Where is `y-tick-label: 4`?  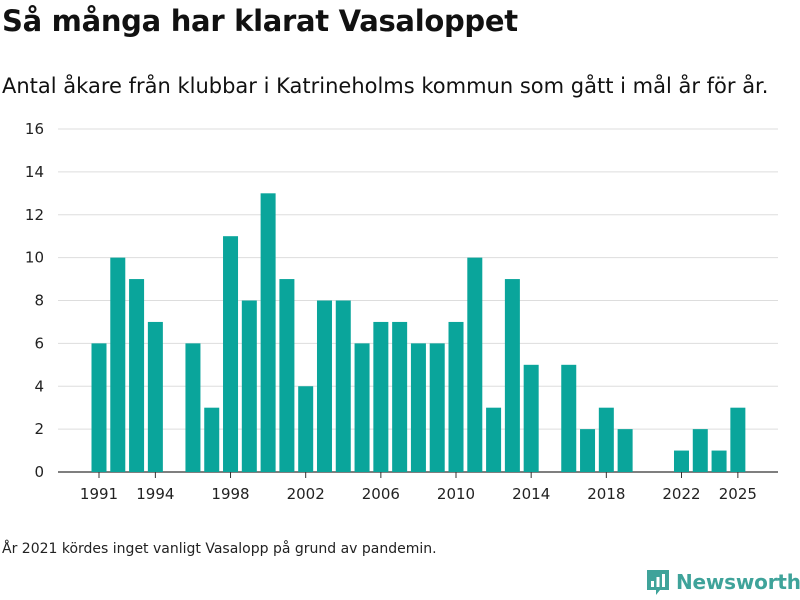 y-tick-label: 4 is located at coordinates (39, 386).